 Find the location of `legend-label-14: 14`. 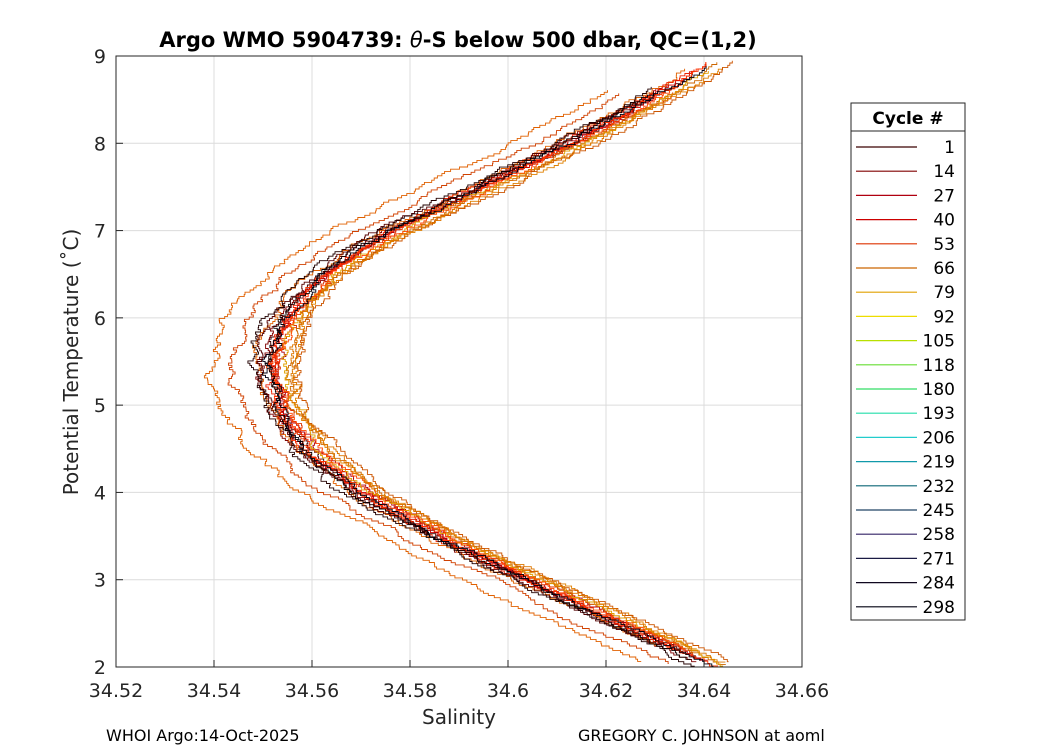

legend-label-14: 14 is located at coordinates (944, 172).